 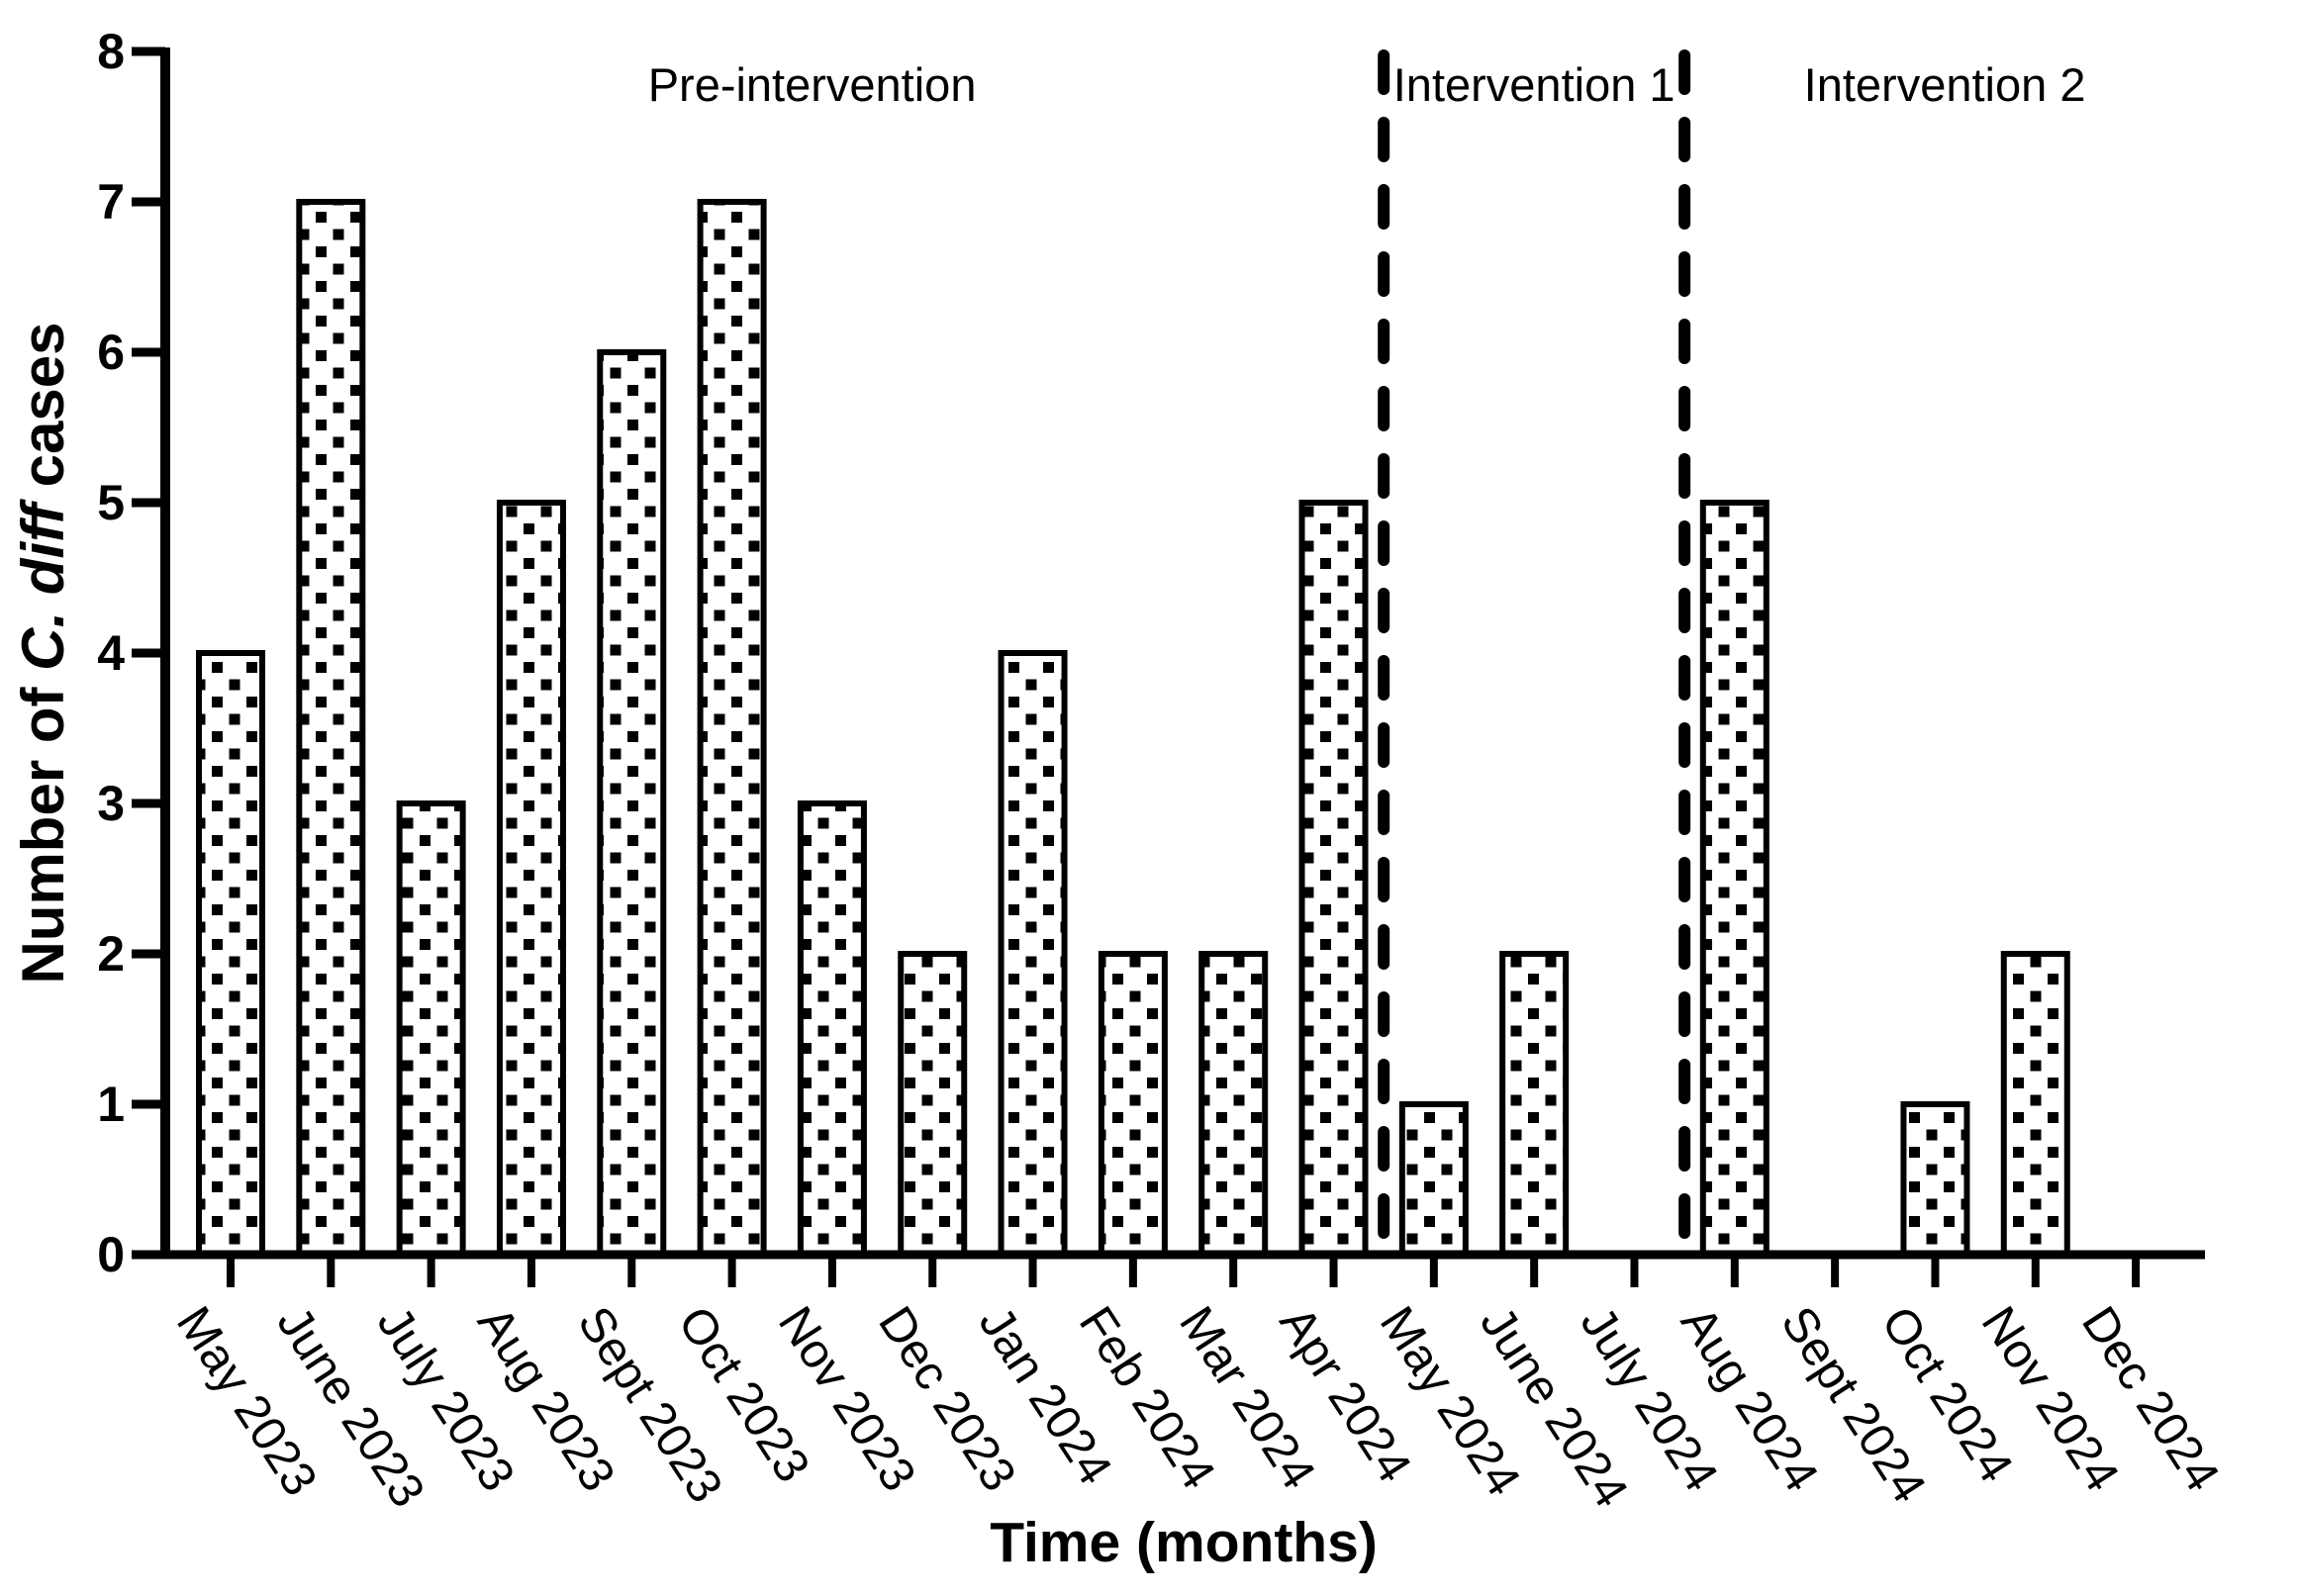 What do you see at coordinates (1033, 954) in the screenshot?
I see `bar-jan-2024` at bounding box center [1033, 954].